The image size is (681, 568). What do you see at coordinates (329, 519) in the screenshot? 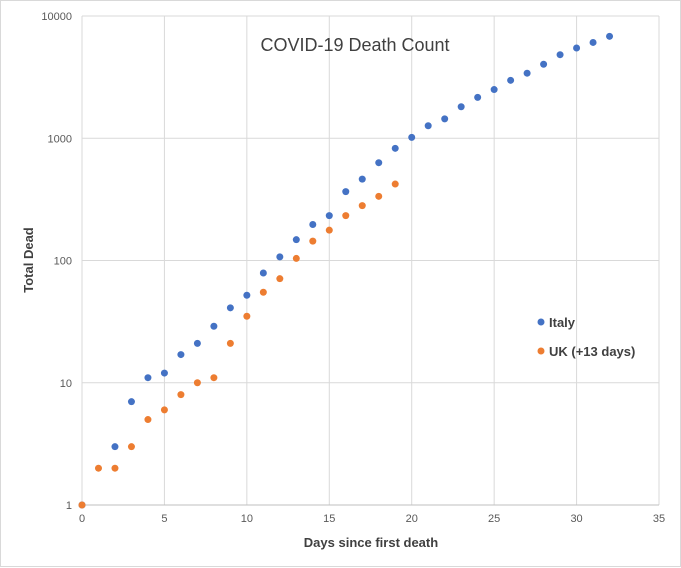
I see `x-tick-label: 15` at bounding box center [329, 519].